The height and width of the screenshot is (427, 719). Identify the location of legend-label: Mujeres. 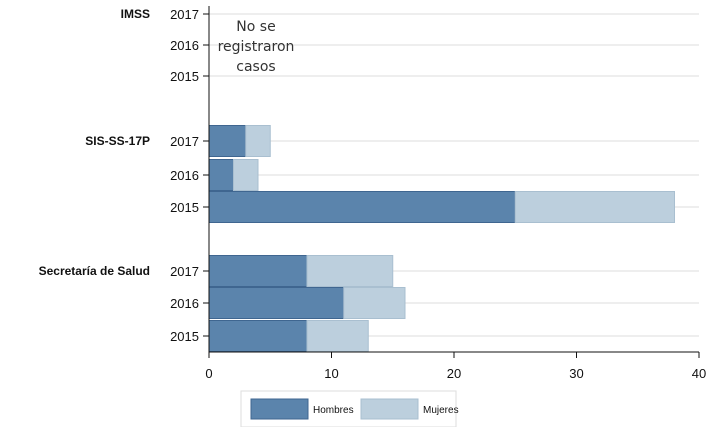
(441, 410).